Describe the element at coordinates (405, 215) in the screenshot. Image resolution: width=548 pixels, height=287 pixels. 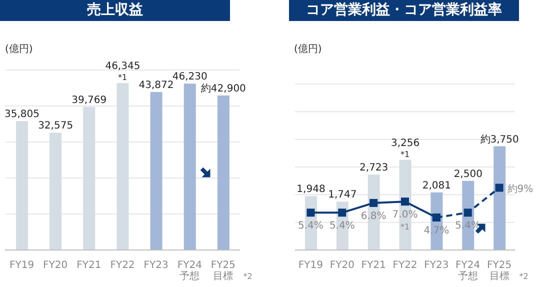
I see `data-label: 7.0%` at that location.